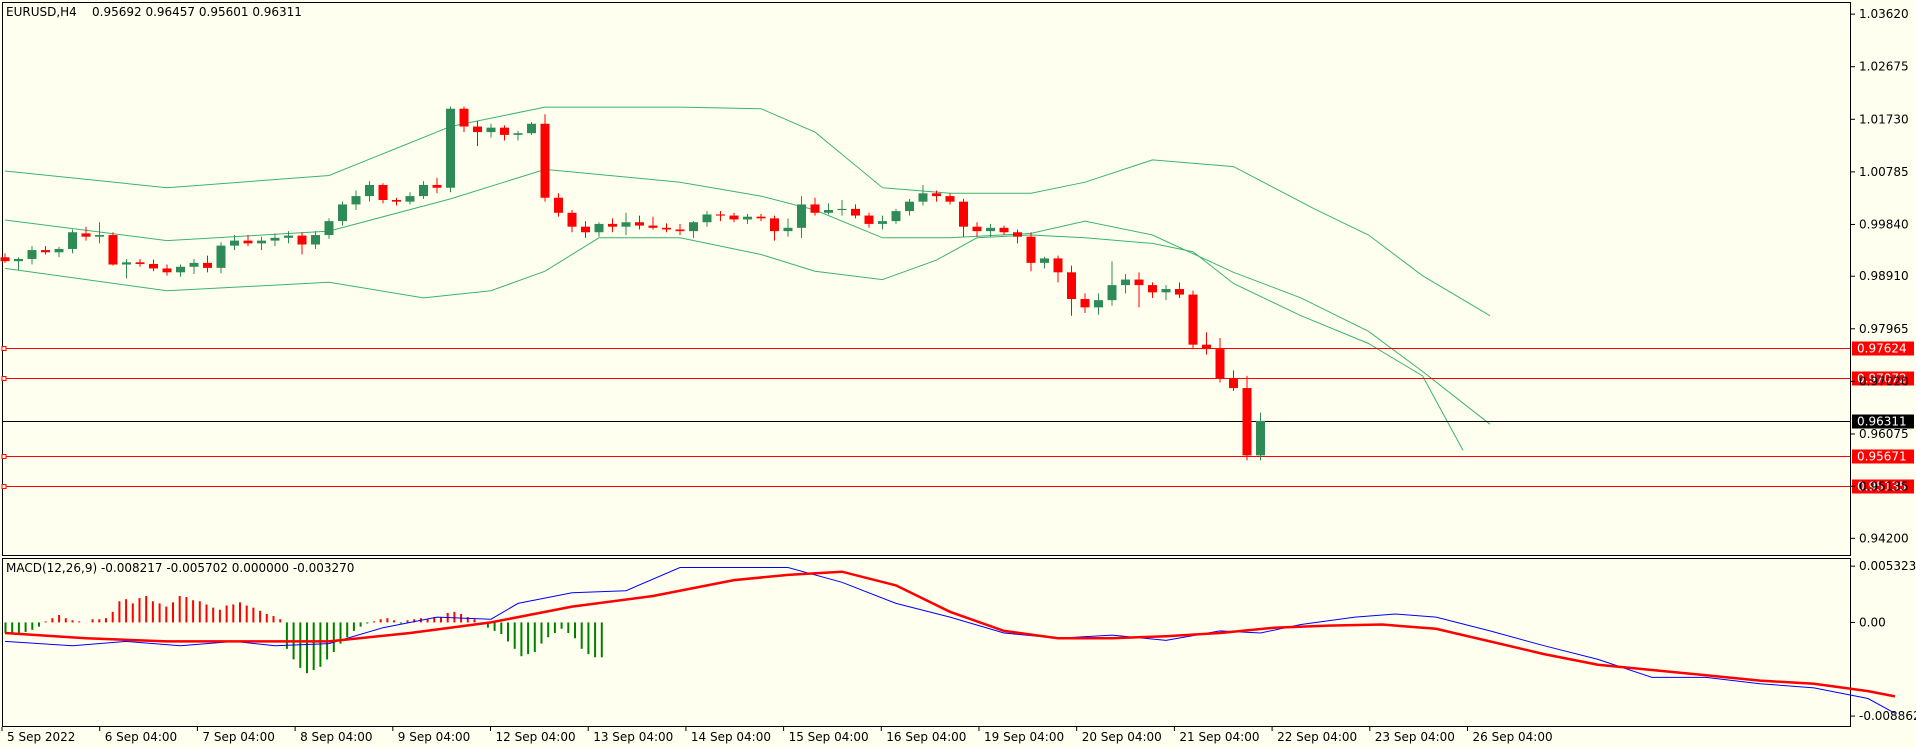  I want to click on time-tick-label: 9 Sep 04:00, so click(434, 737).